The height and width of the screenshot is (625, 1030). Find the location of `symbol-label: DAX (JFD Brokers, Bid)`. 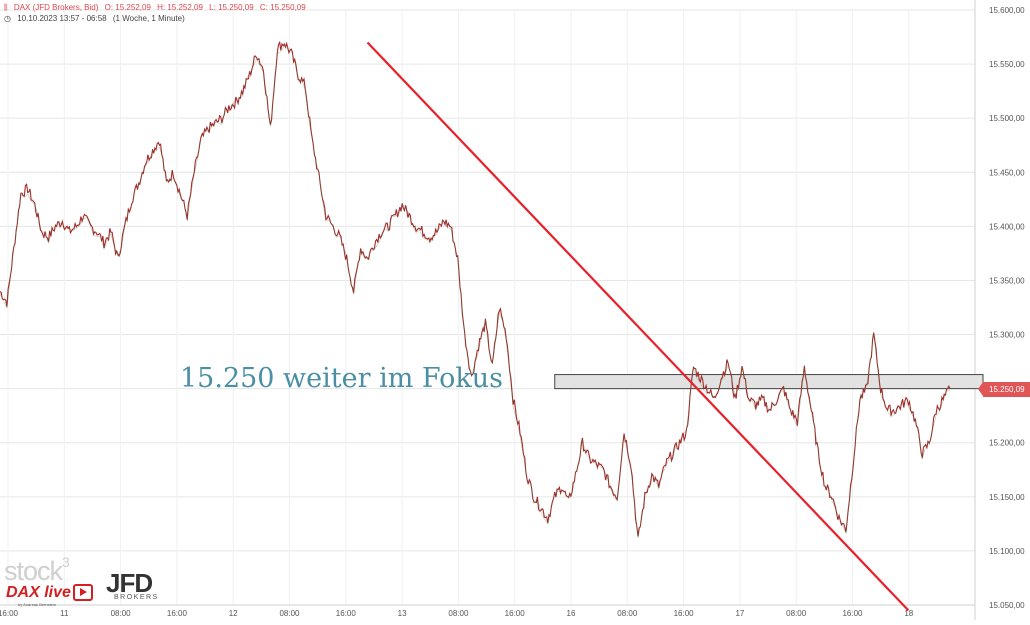

symbol-label: DAX (JFD Brokers, Bid) is located at coordinates (56, 7).